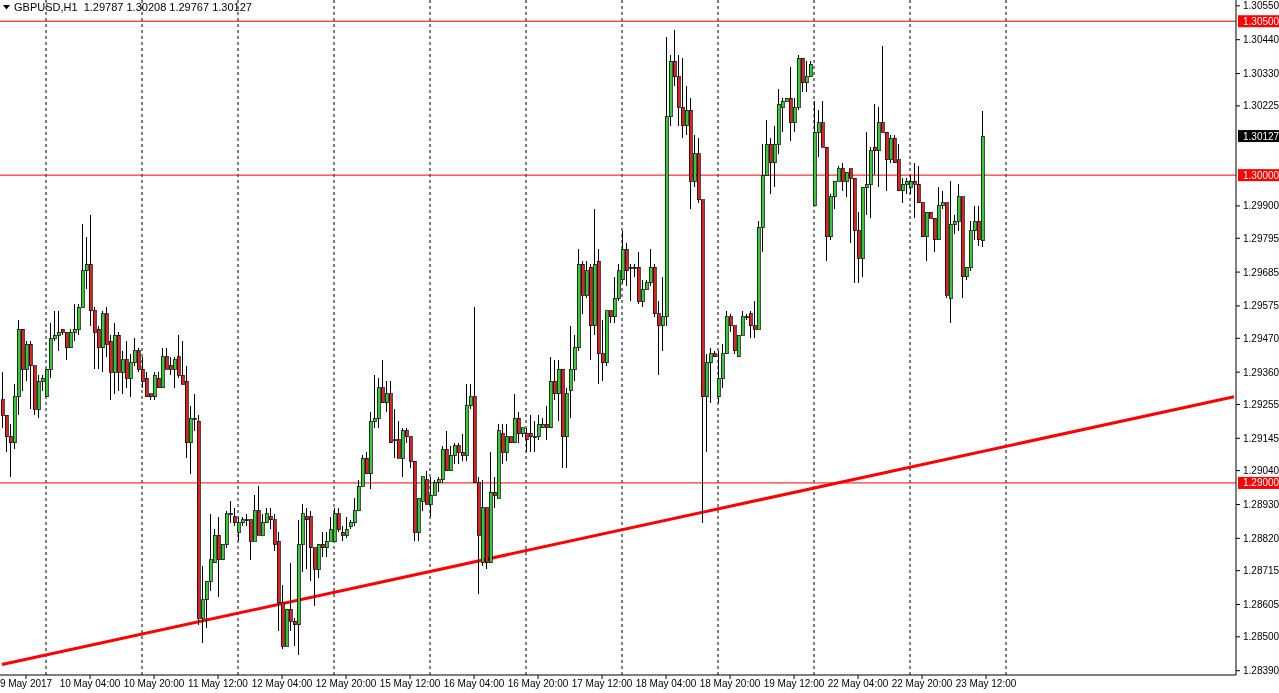  I want to click on y-tick-label: 1.29900, so click(1261, 206).